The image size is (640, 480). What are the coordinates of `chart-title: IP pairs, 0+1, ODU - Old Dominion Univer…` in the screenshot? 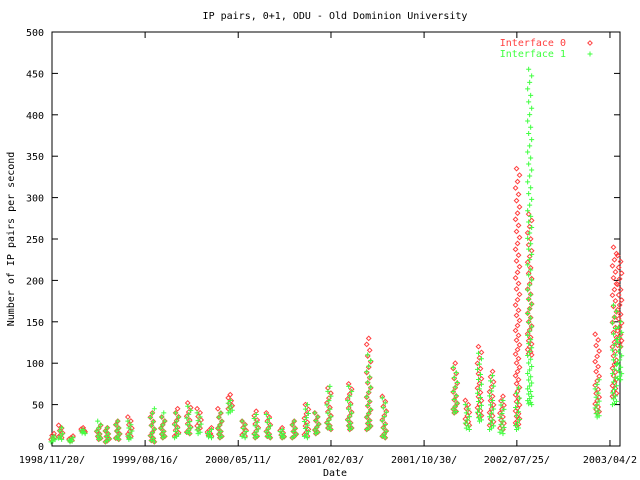 It's located at (335, 16).